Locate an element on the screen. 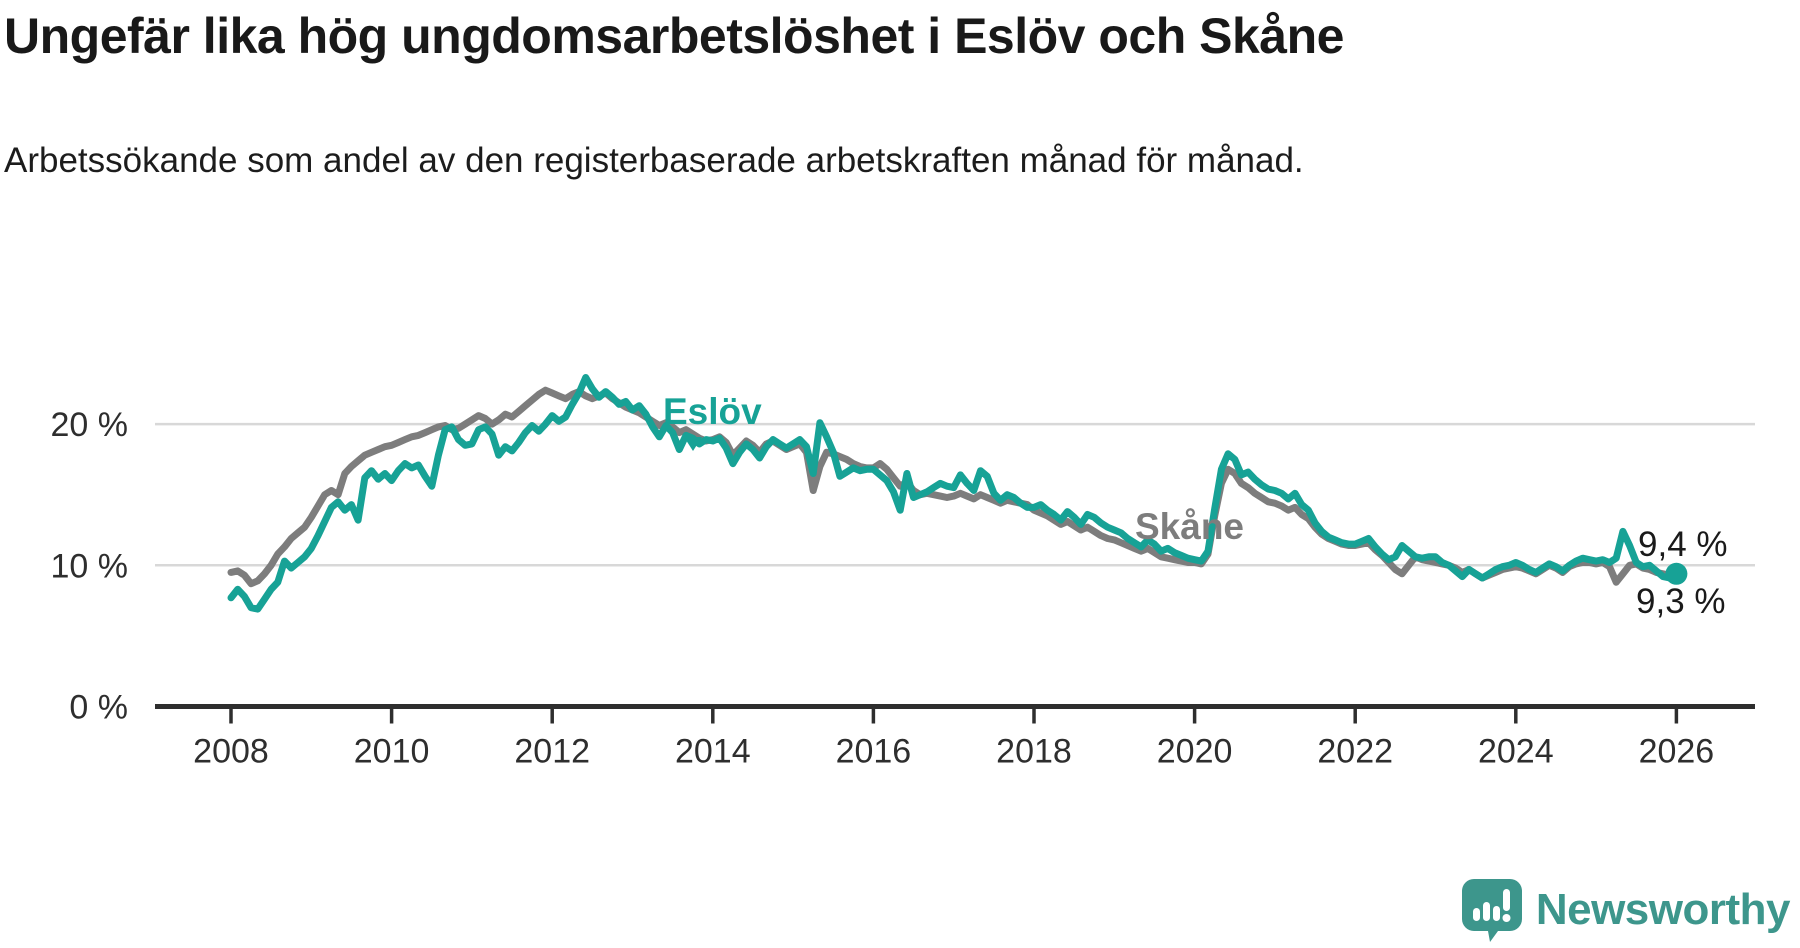  newsworthy-bubble-icon is located at coordinates (1491, 910).